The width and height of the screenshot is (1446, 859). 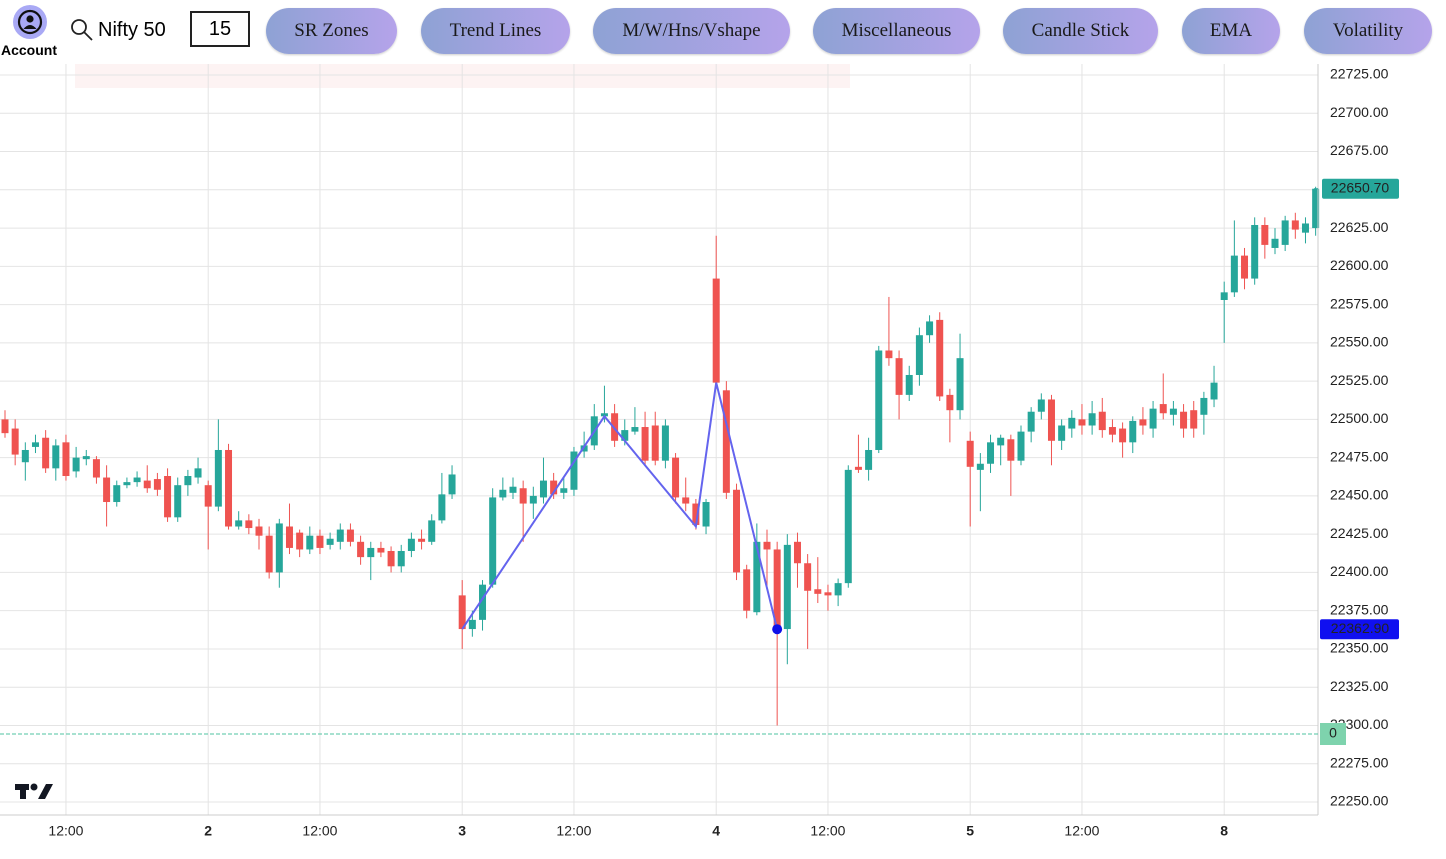 I want to click on tool-button: SR Zones, so click(x=331, y=31).